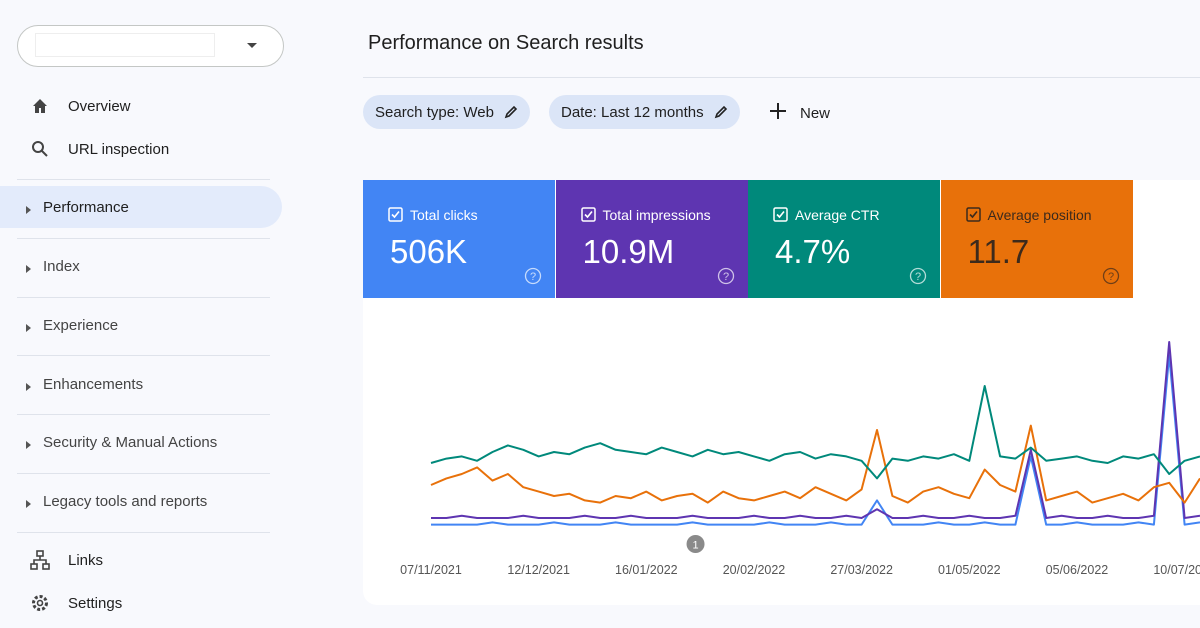 The height and width of the screenshot is (628, 1200). I want to click on redacted-property, so click(125, 45).